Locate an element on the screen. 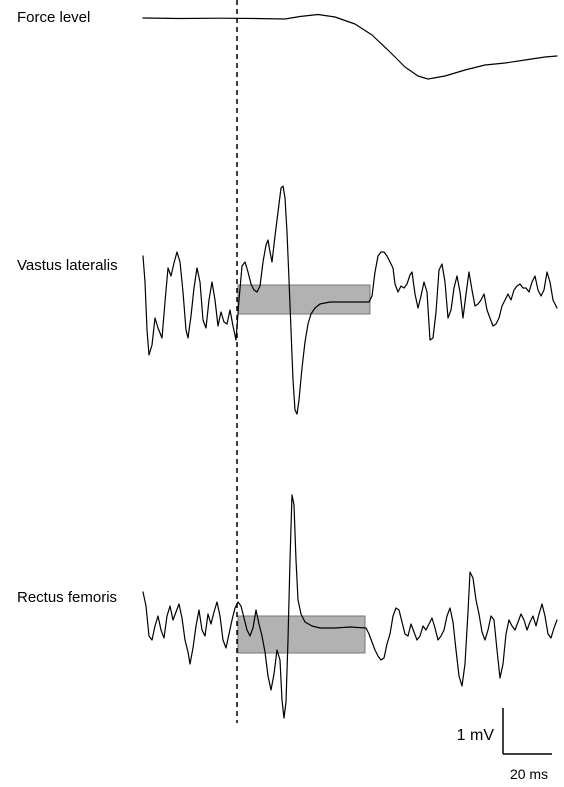  force-level-label: Force level is located at coordinates (53, 17).